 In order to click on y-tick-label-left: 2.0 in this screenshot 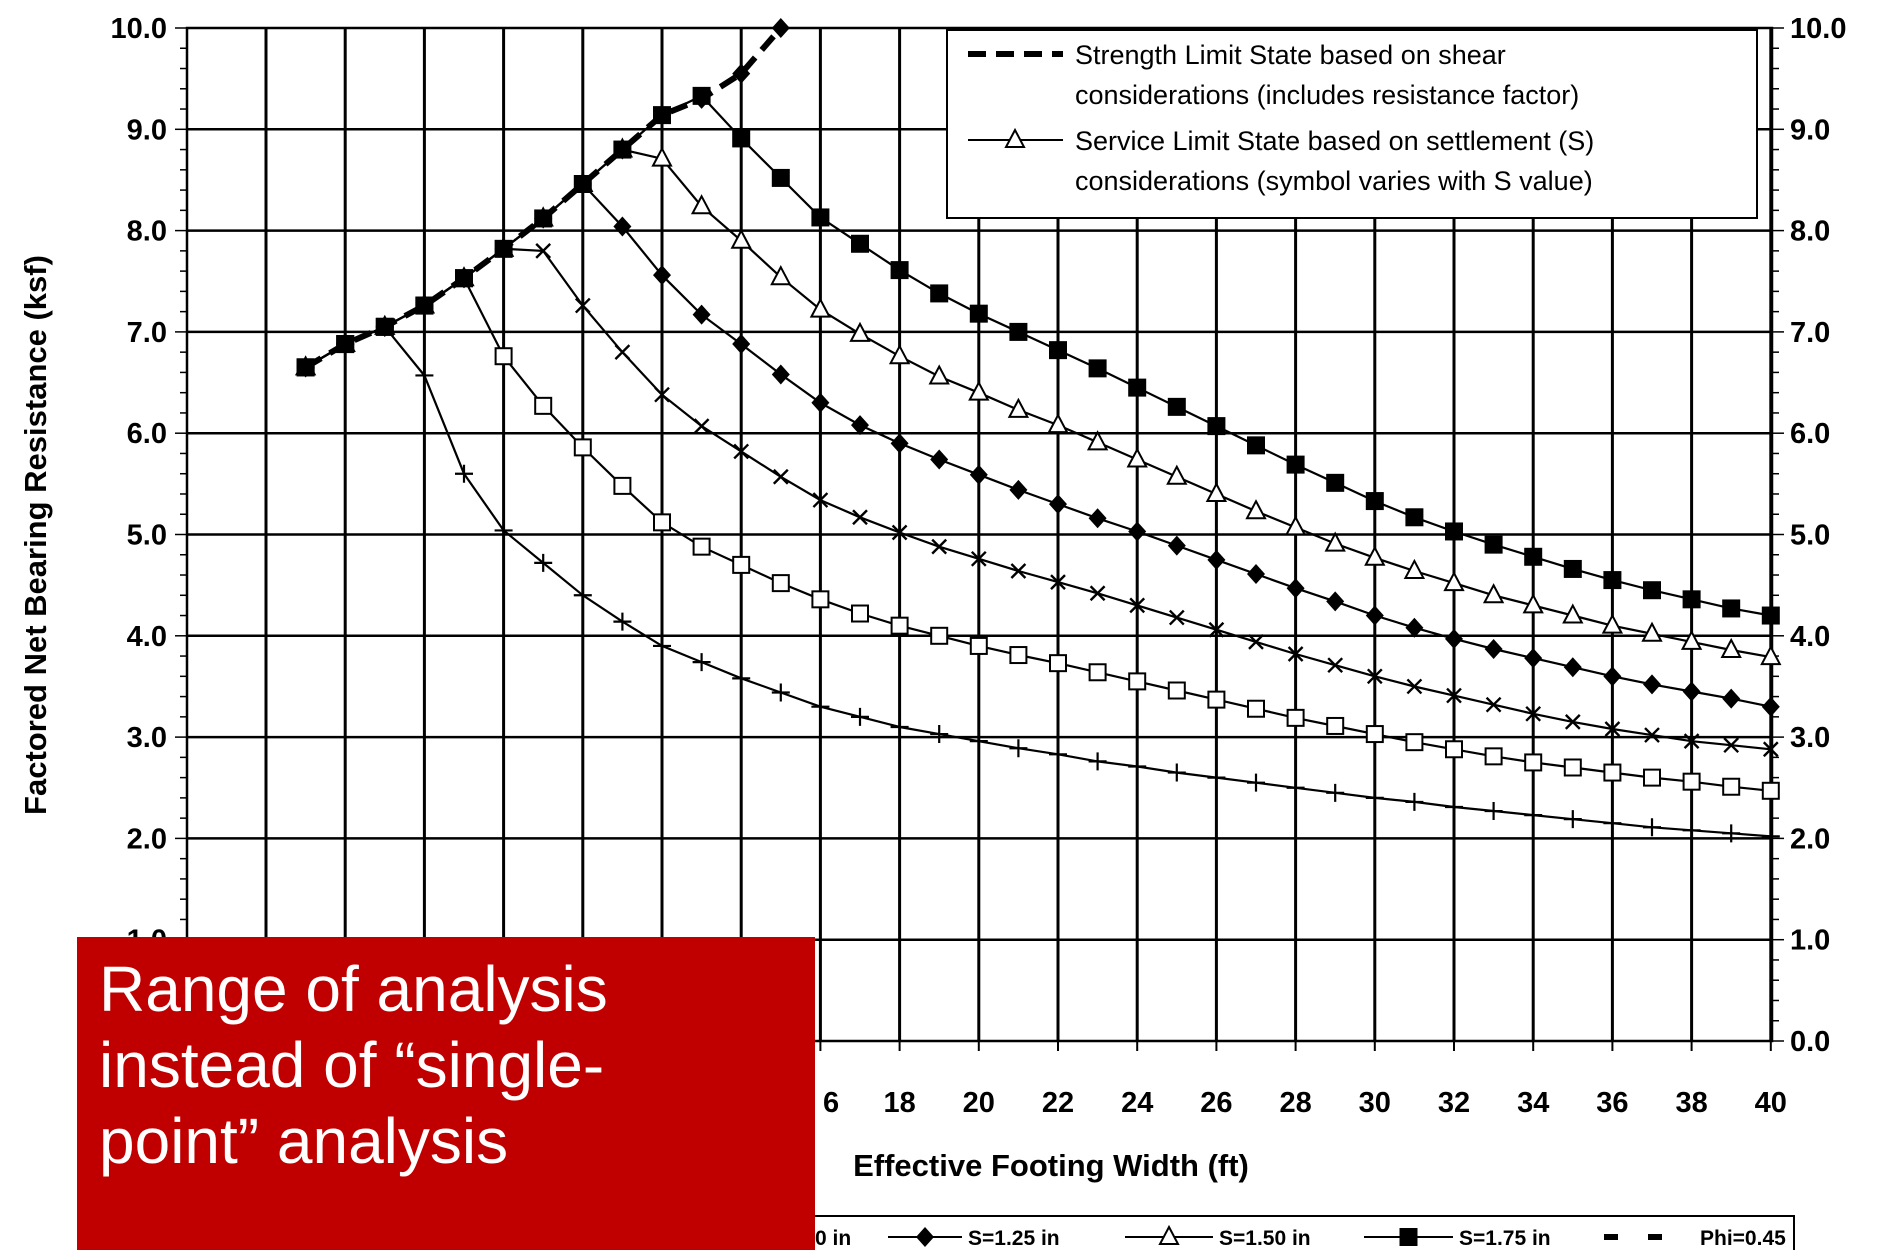, I will do `click(147, 839)`.